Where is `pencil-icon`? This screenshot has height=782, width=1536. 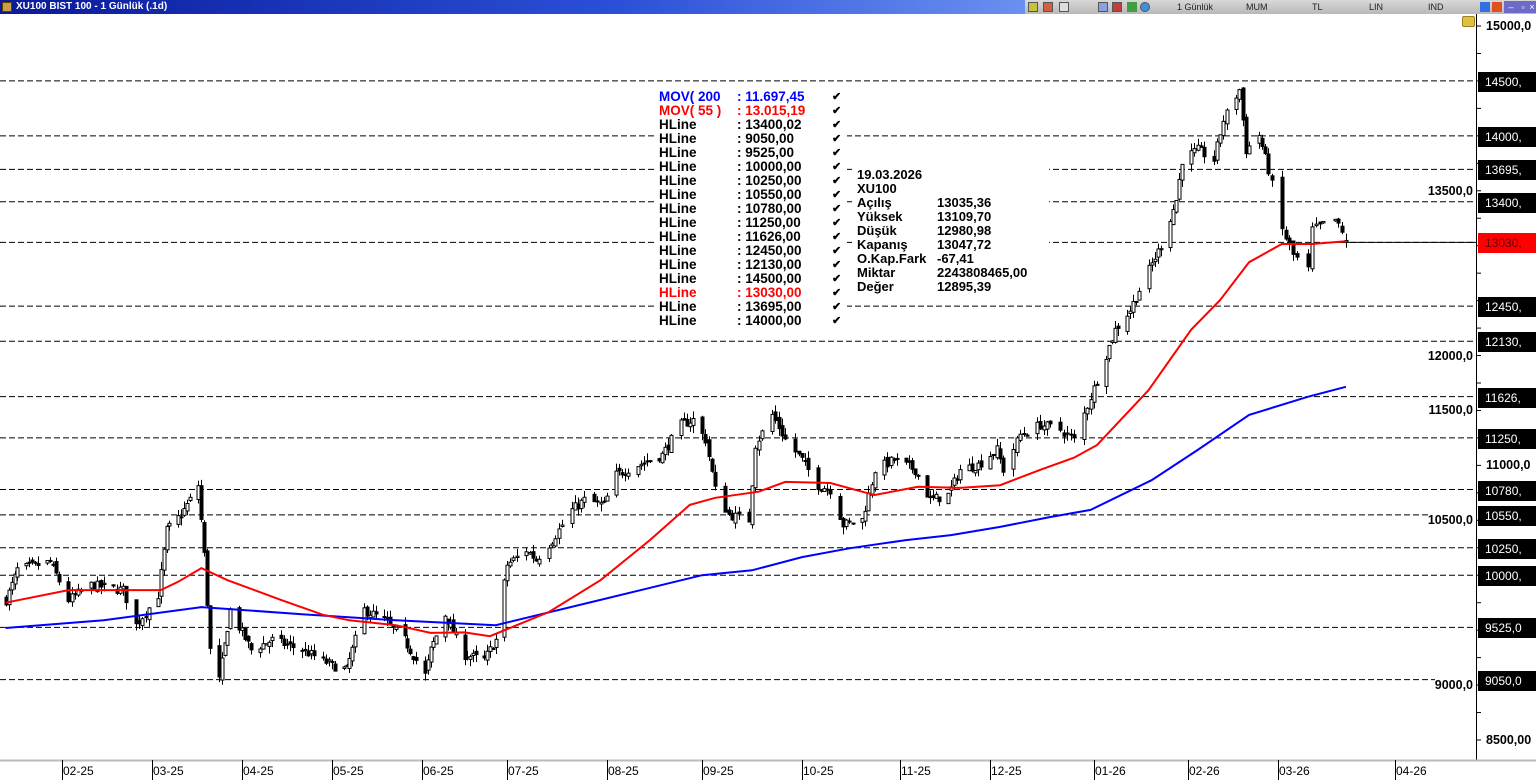
pencil-icon is located at coordinates (1132, 7).